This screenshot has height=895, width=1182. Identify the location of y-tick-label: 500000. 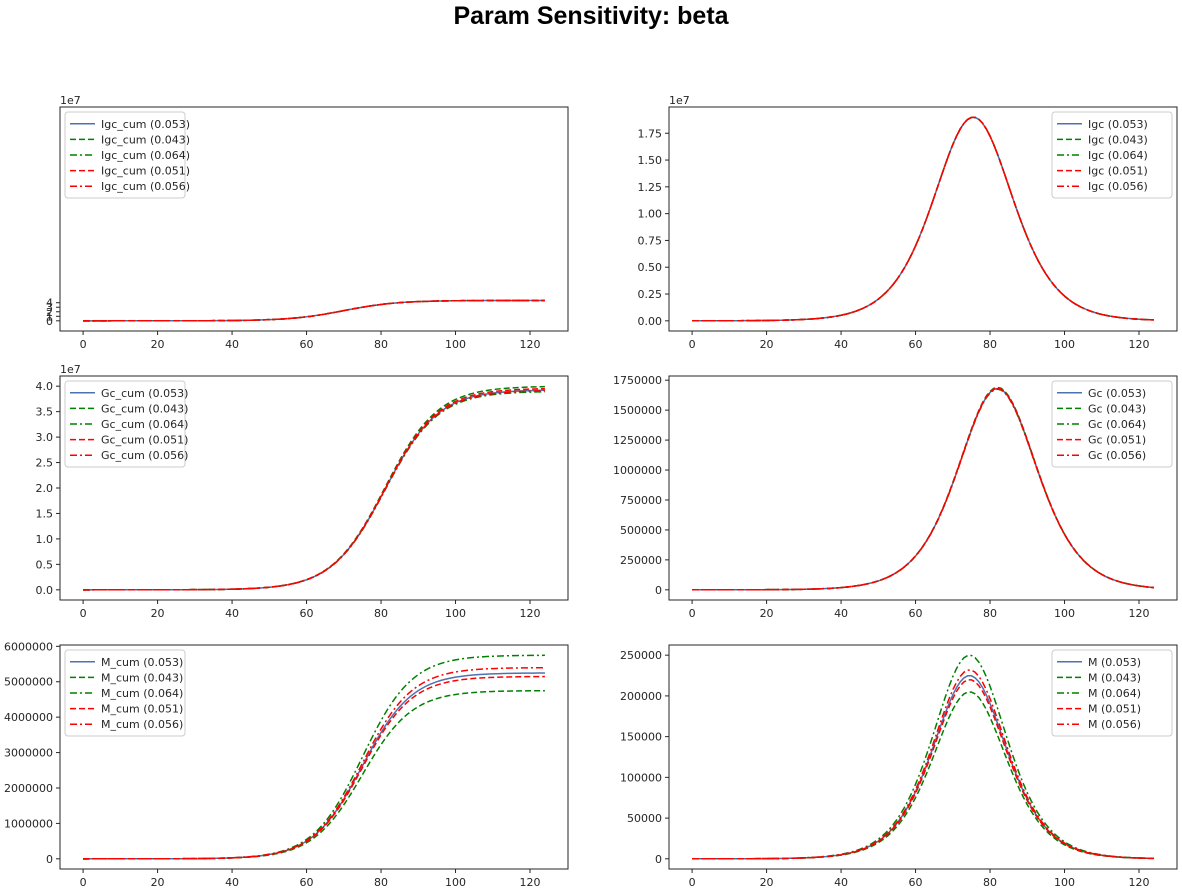
(641, 530).